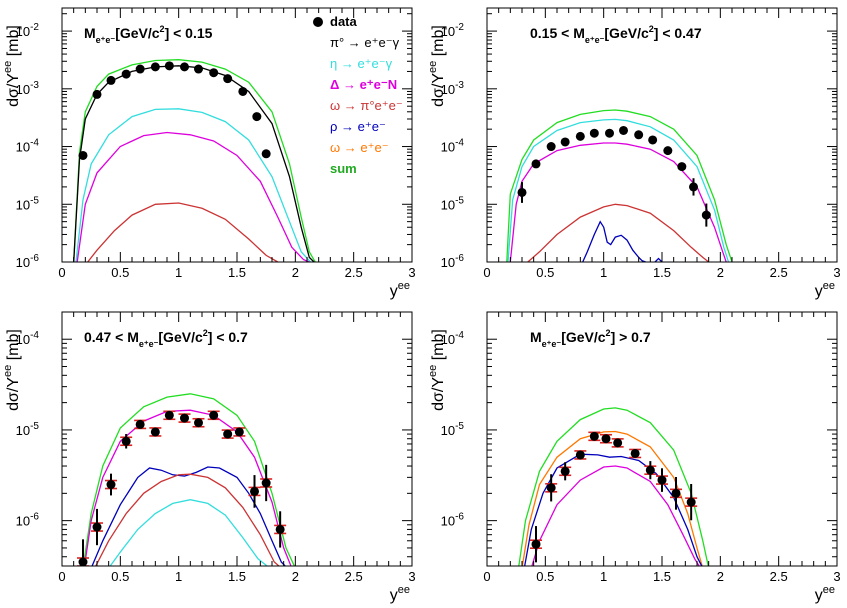 This screenshot has width=847, height=608. Describe the element at coordinates (34, 85) in the screenshot. I see `y-tick-exponent: -3` at that location.